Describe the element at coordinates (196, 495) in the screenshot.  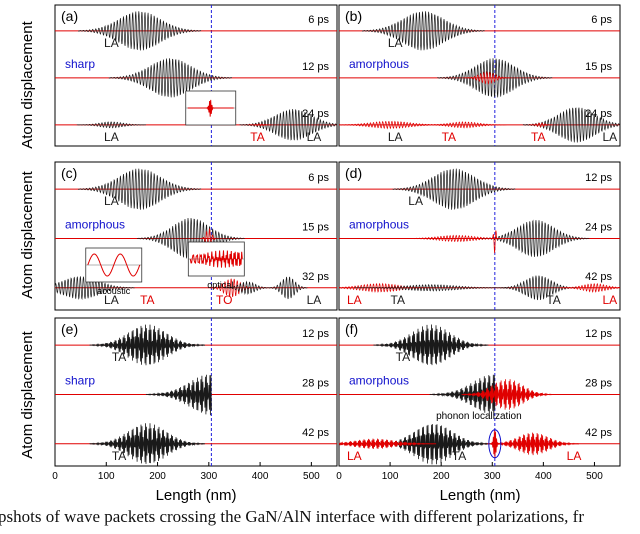
I see `x-axis-label-left: Length (nm)` at that location.